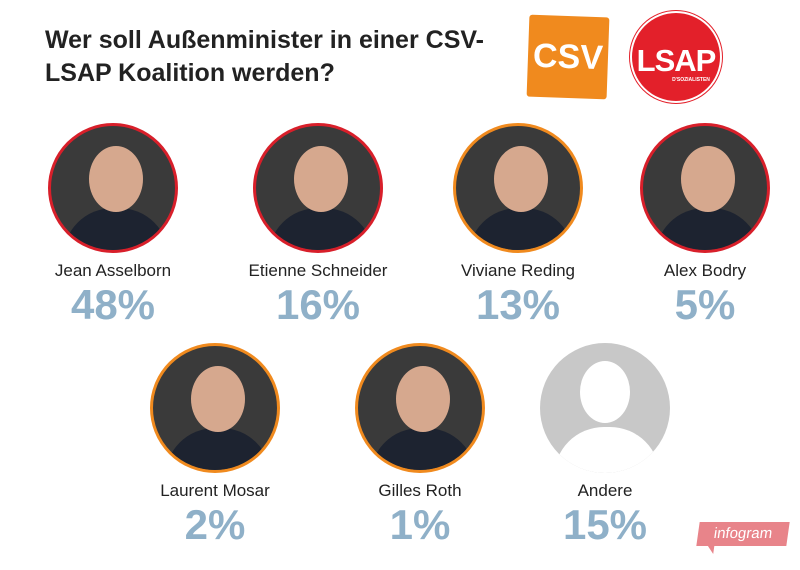  Describe the element at coordinates (113, 304) in the screenshot. I see `candidate-percent: 48%` at that location.